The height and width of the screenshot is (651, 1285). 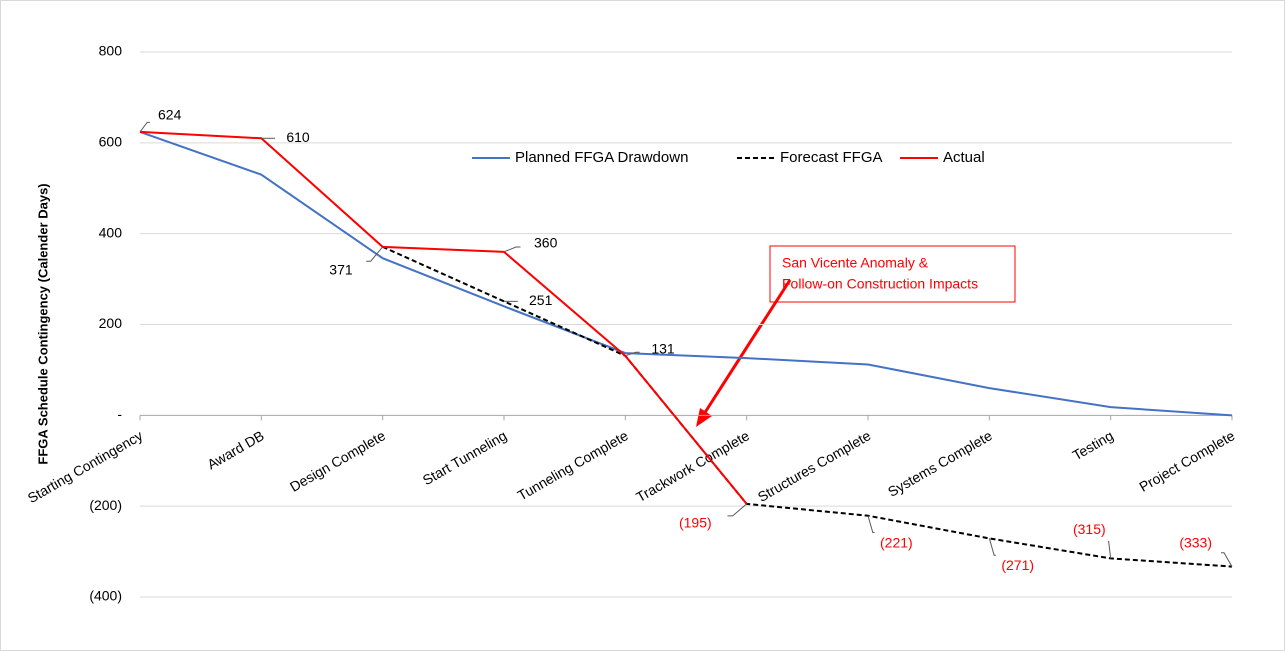 What do you see at coordinates (111, 232) in the screenshot?
I see `y-tick-label: 400` at bounding box center [111, 232].